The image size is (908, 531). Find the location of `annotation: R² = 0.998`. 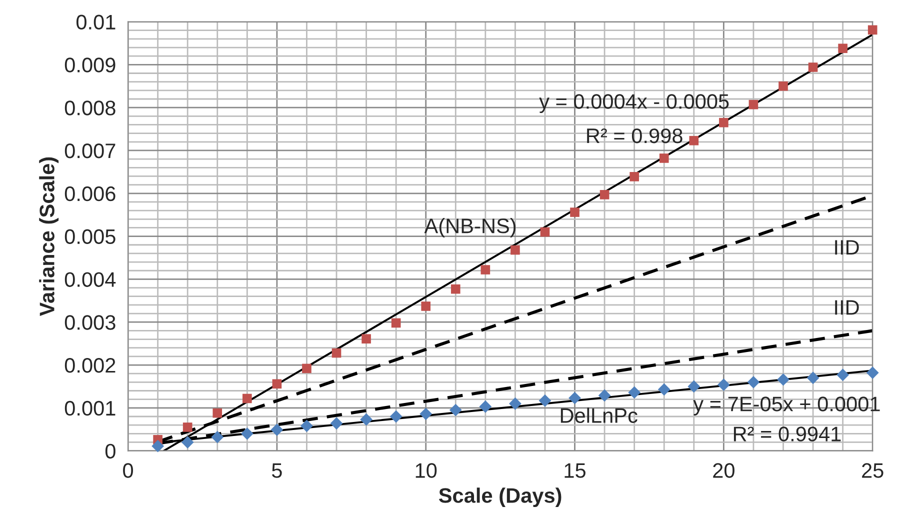

annotation: R² = 0.998 is located at coordinates (634, 136).